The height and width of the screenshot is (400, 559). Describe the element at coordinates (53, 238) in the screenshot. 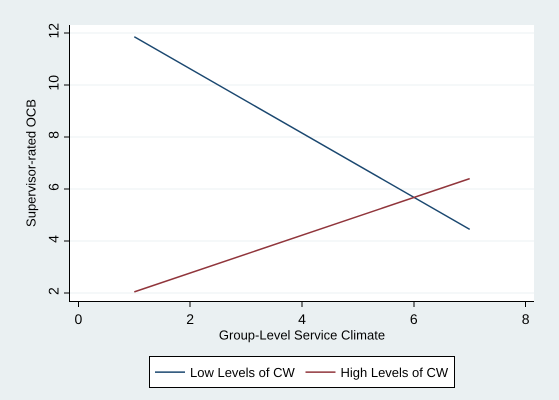

I see `y-tick-label: 4` at that location.